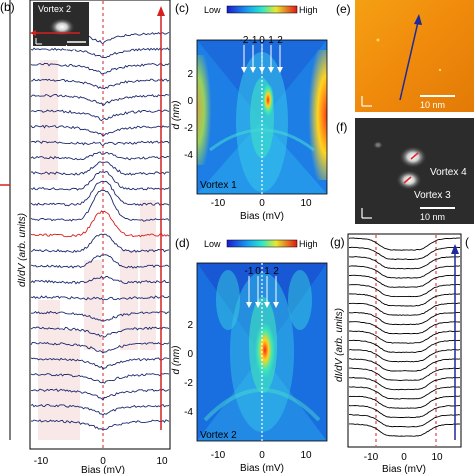  What do you see at coordinates (7, 7) in the screenshot?
I see `panel-b-label: (b)` at bounding box center [7, 7].